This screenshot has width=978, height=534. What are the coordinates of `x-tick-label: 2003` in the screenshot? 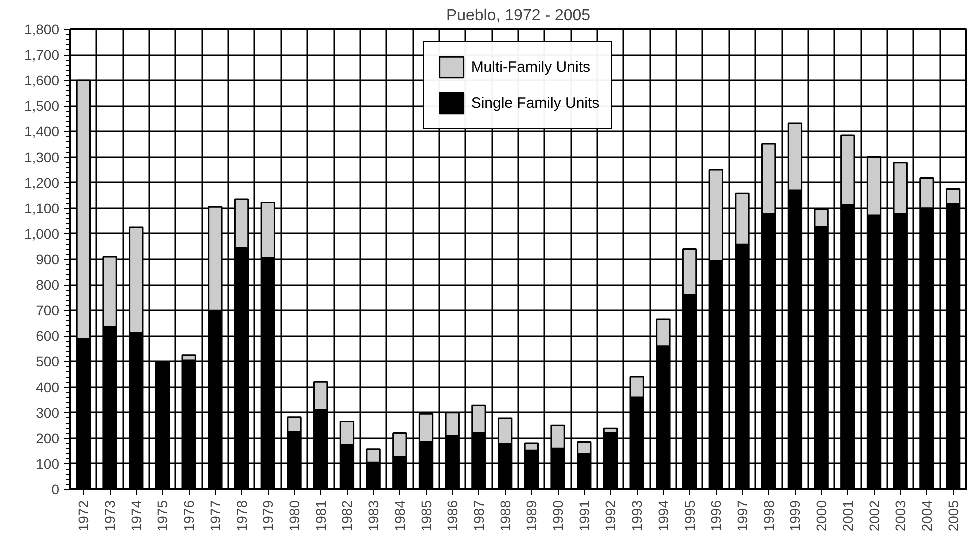 It's located at (900, 516).